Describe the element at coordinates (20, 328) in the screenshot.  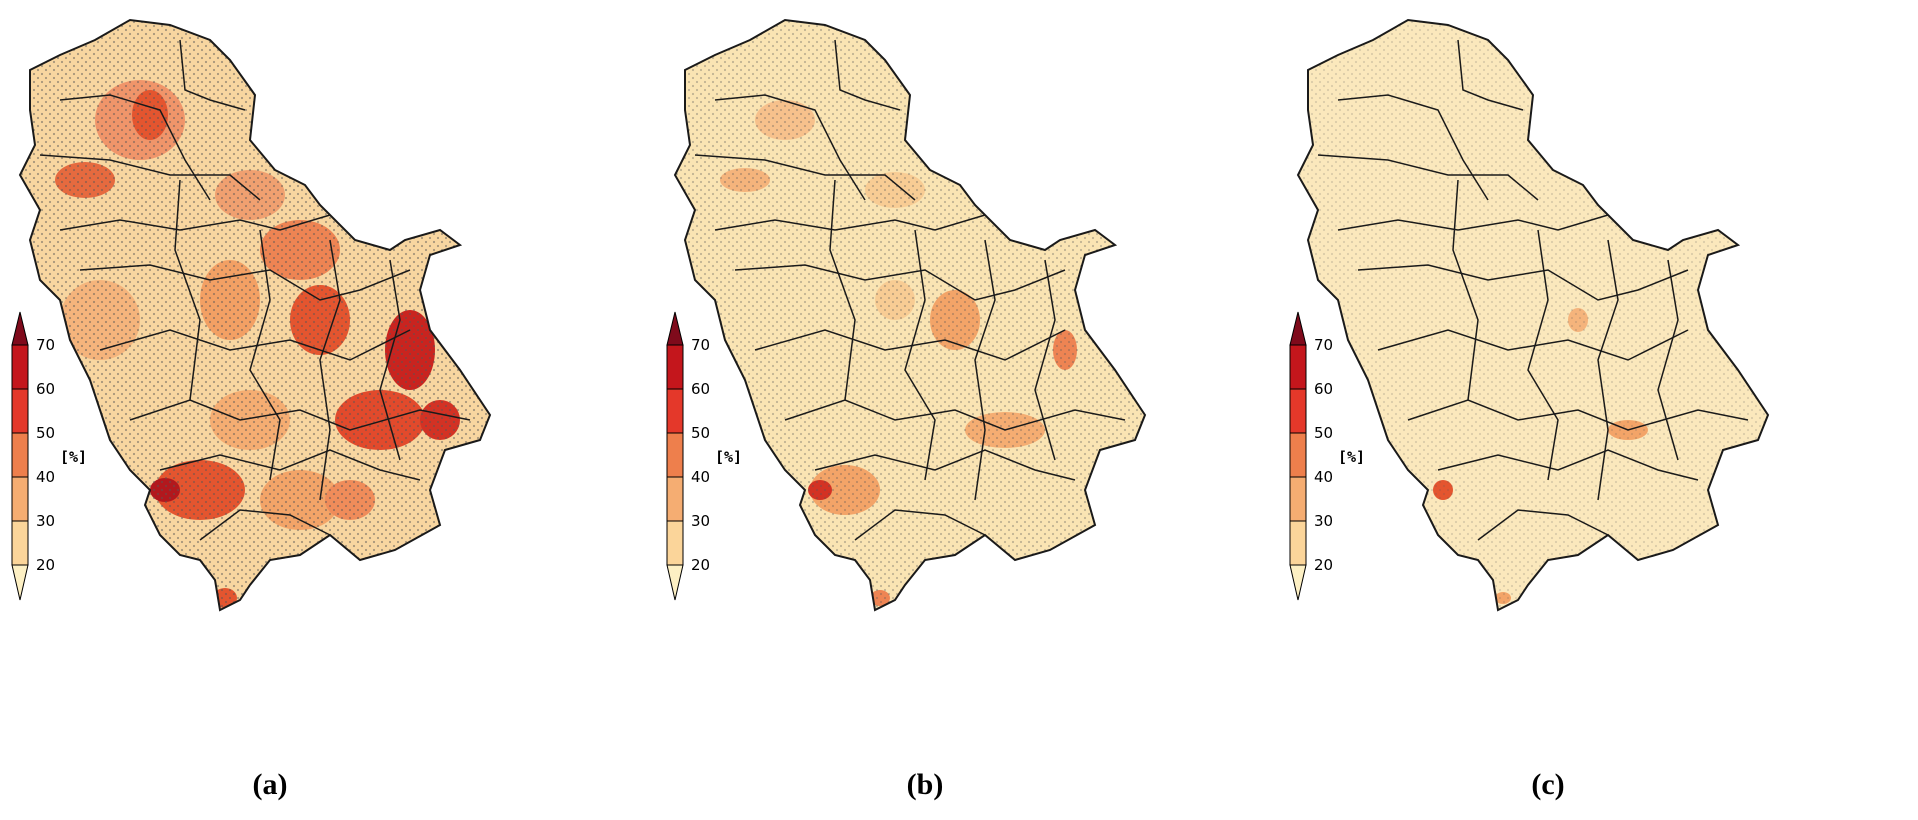
I see `colorbar-a-top-triangle` at that location.